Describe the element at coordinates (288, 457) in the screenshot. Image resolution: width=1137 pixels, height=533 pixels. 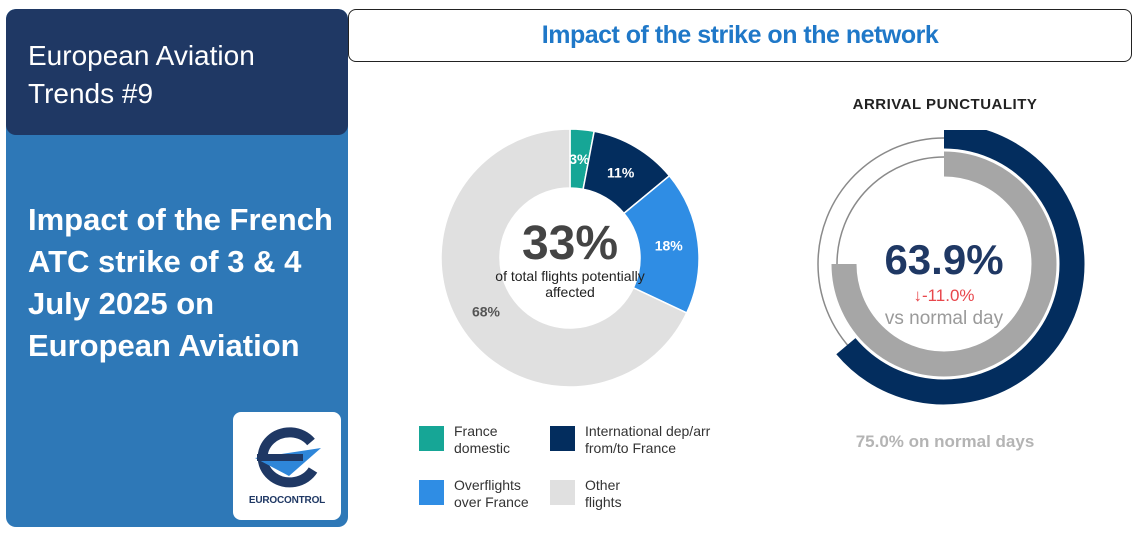
I see `eurocontrol-logo-icon` at that location.